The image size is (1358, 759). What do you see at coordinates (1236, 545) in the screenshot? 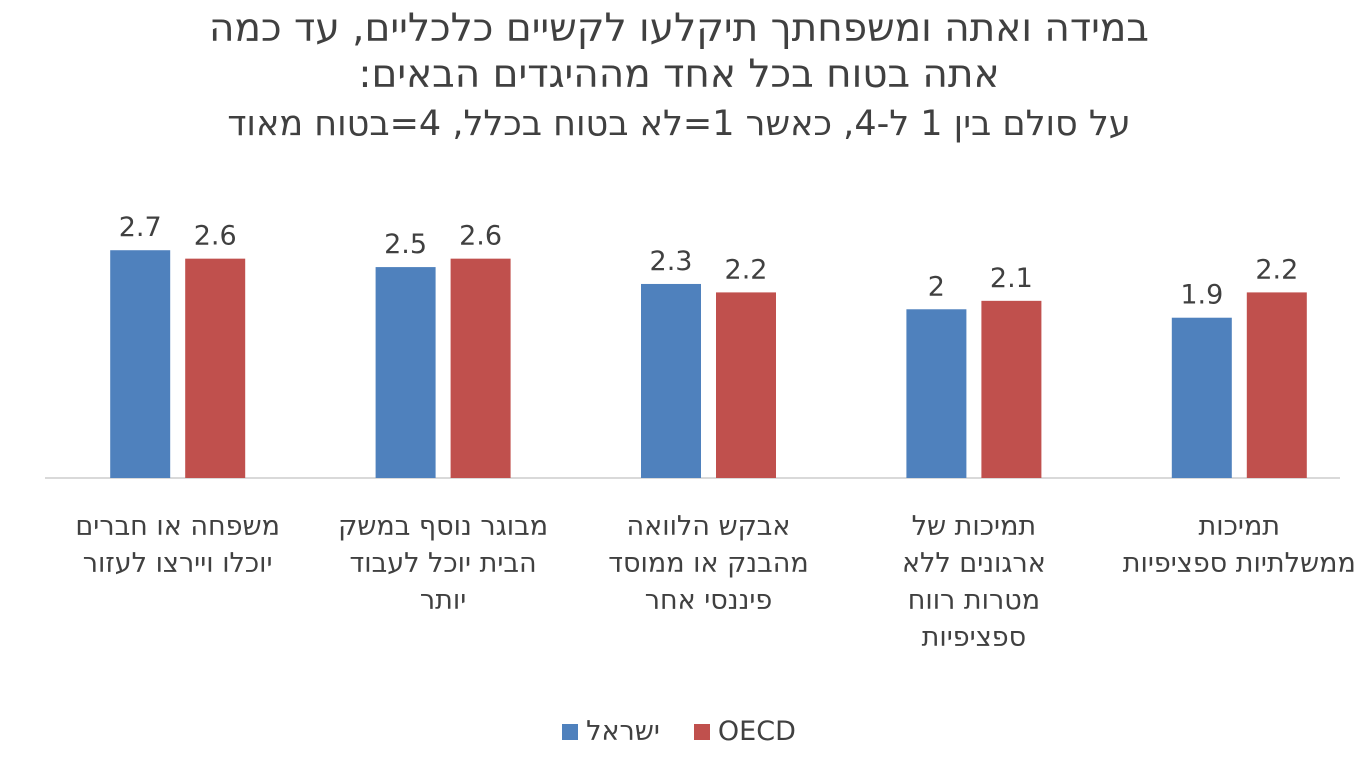
I see `category-label-4: תמיכות ממשלתיות ספציפיות` at bounding box center [1236, 545].